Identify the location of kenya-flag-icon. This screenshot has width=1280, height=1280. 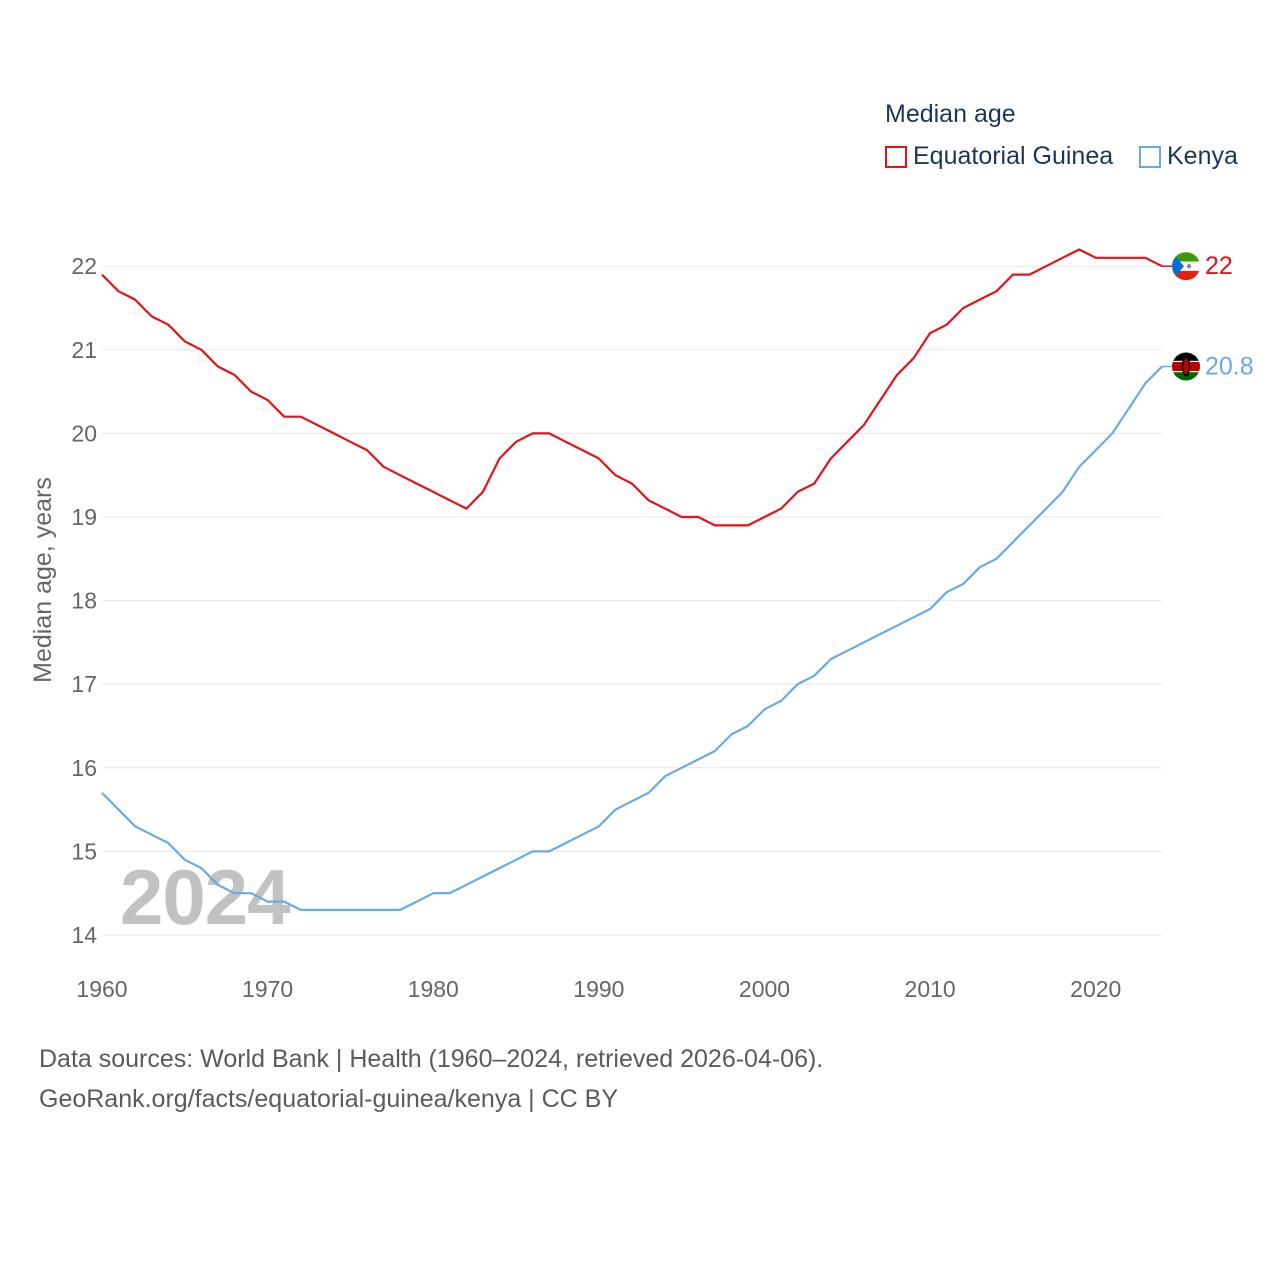
(1186, 366).